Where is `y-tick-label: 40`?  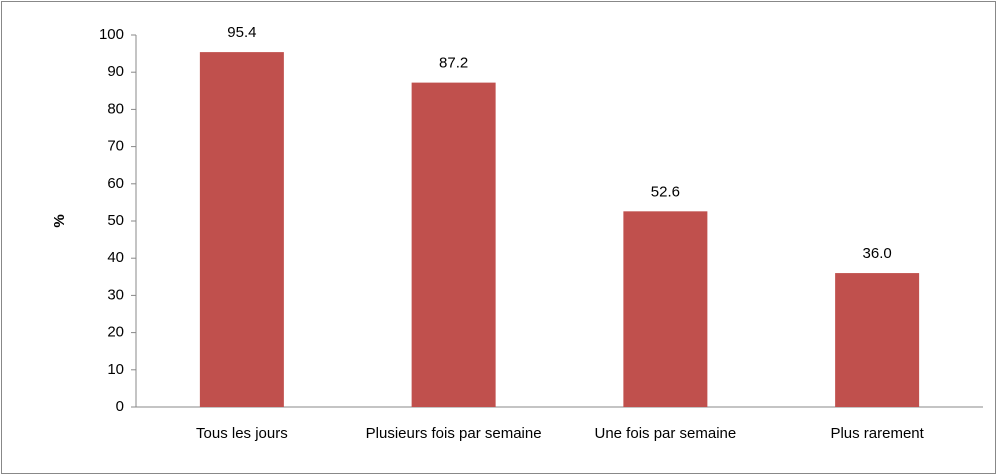
y-tick-label: 40 is located at coordinates (115, 257).